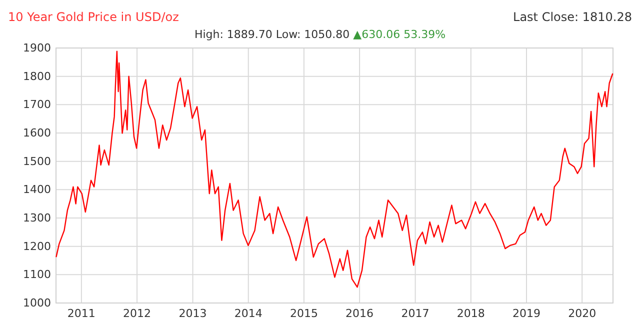  Describe the element at coordinates (137, 313) in the screenshot. I see `x-tick-label: 2012` at that location.